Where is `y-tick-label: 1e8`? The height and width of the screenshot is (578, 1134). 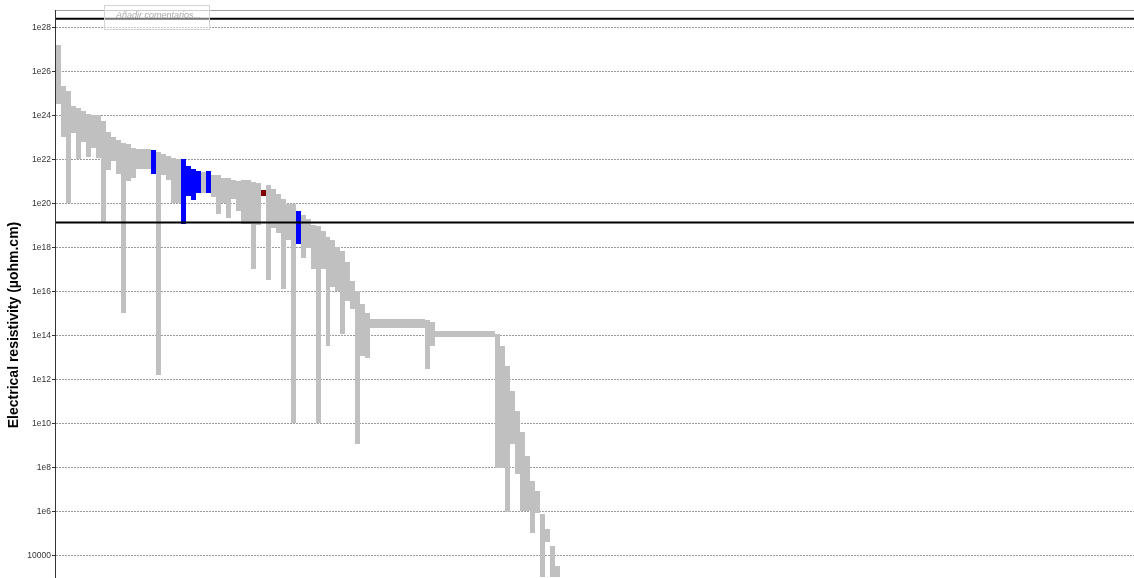
y-tick-label: 1e8 is located at coordinates (44, 467).